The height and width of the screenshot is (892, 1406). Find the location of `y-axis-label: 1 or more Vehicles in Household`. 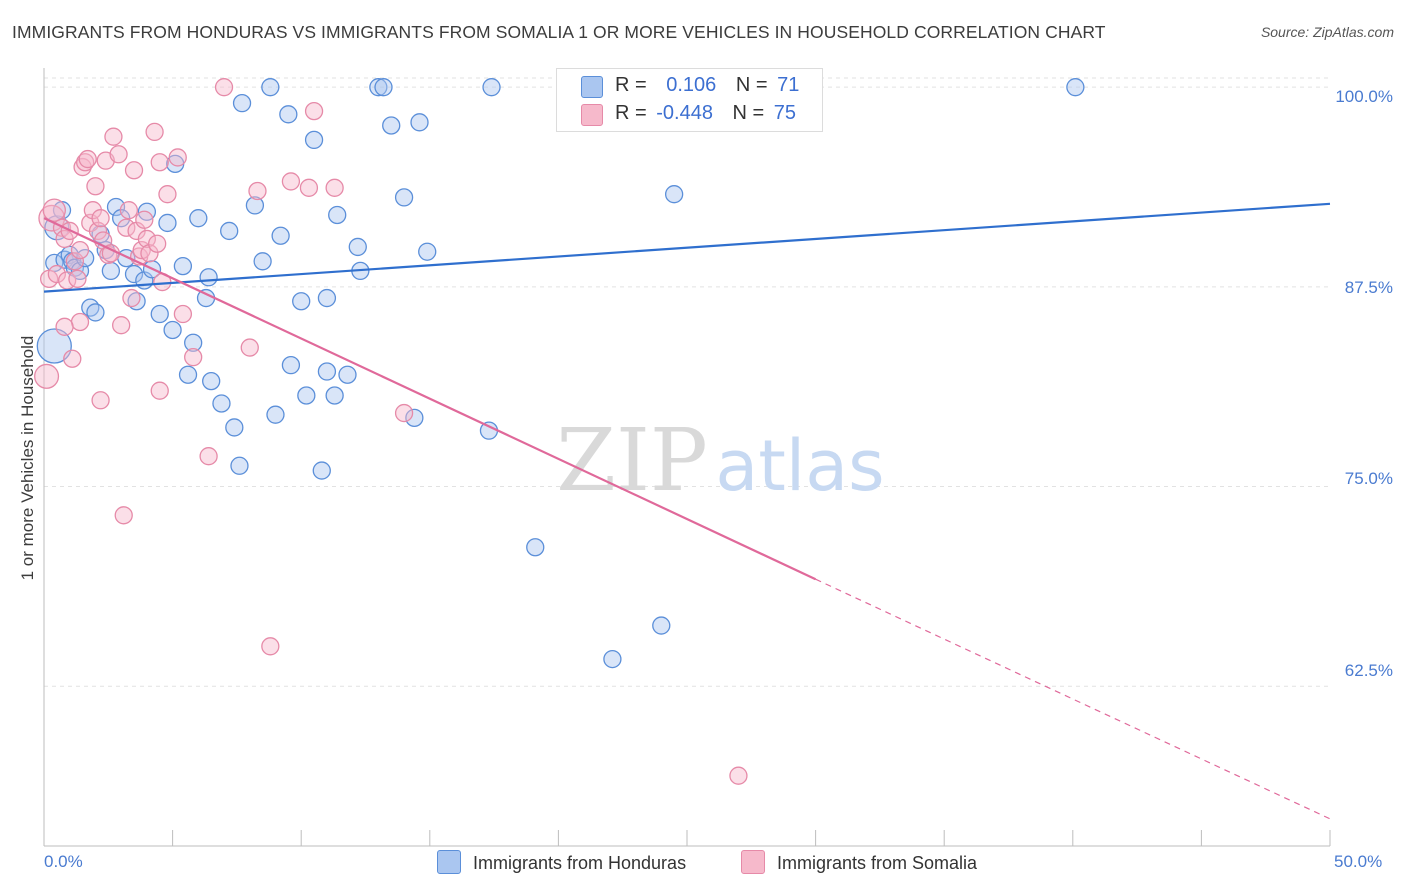

y-axis-label: 1 or more Vehicles in Household is located at coordinates (27, 458).